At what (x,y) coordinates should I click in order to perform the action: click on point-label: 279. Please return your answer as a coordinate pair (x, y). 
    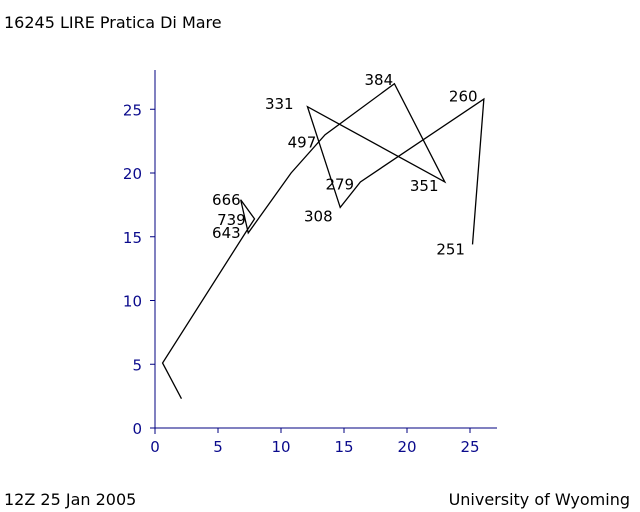
    Looking at the image, I should click on (339, 184).